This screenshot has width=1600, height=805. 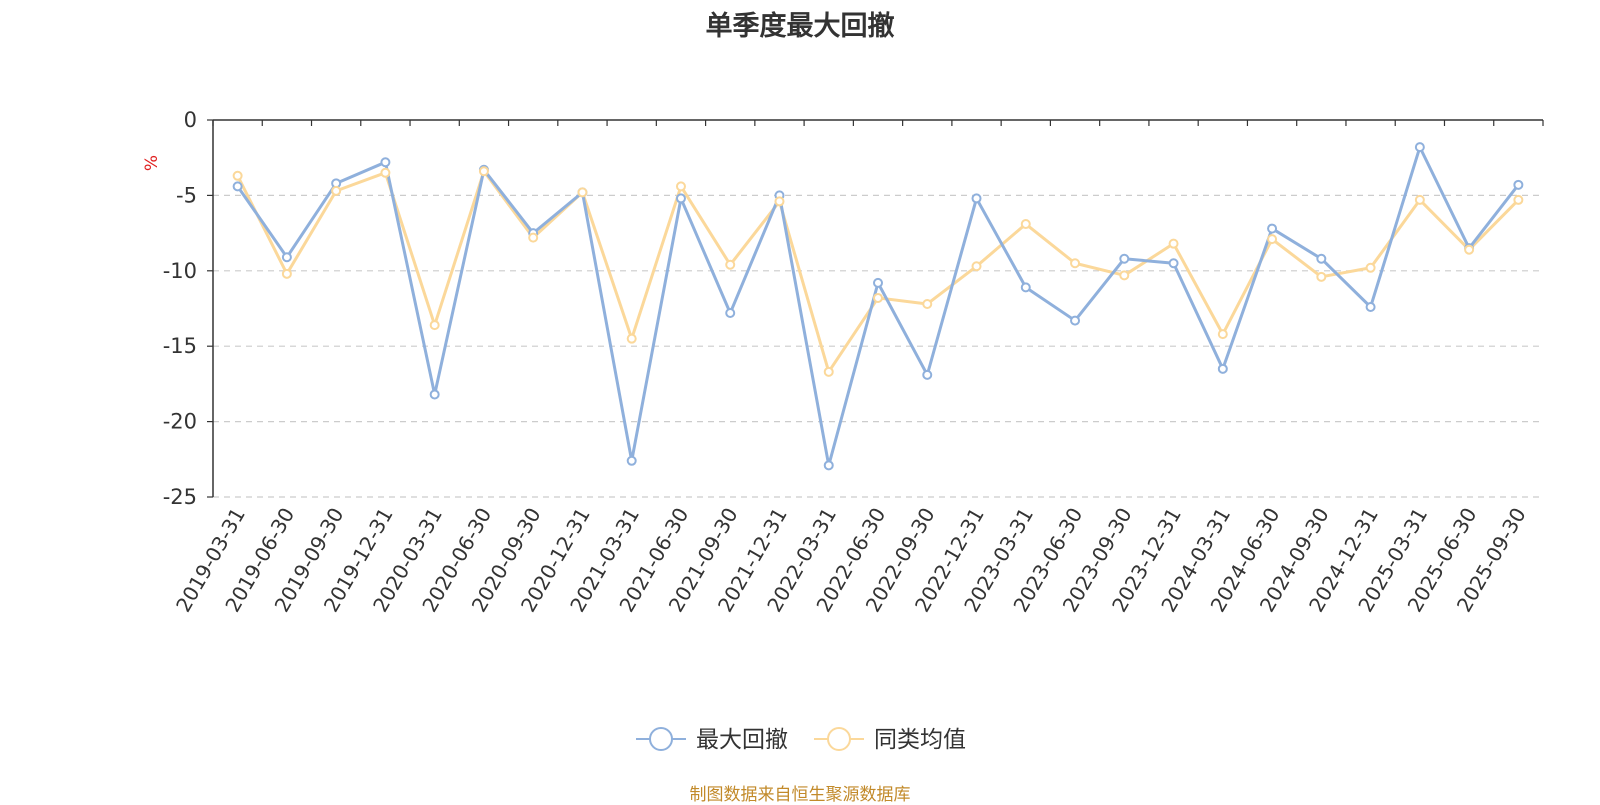 What do you see at coordinates (180, 346) in the screenshot?
I see `y-tick-label: -15` at bounding box center [180, 346].